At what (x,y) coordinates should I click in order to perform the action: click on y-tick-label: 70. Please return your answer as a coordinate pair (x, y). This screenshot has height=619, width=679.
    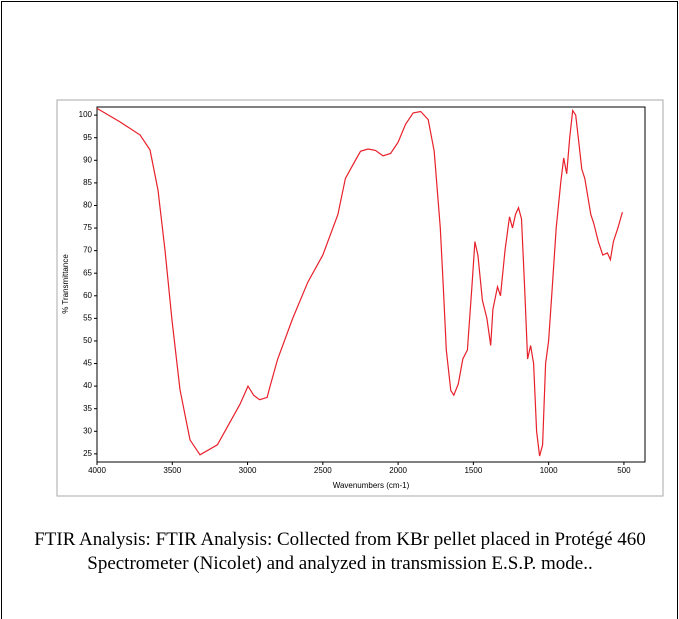
    Looking at the image, I should click on (87, 250).